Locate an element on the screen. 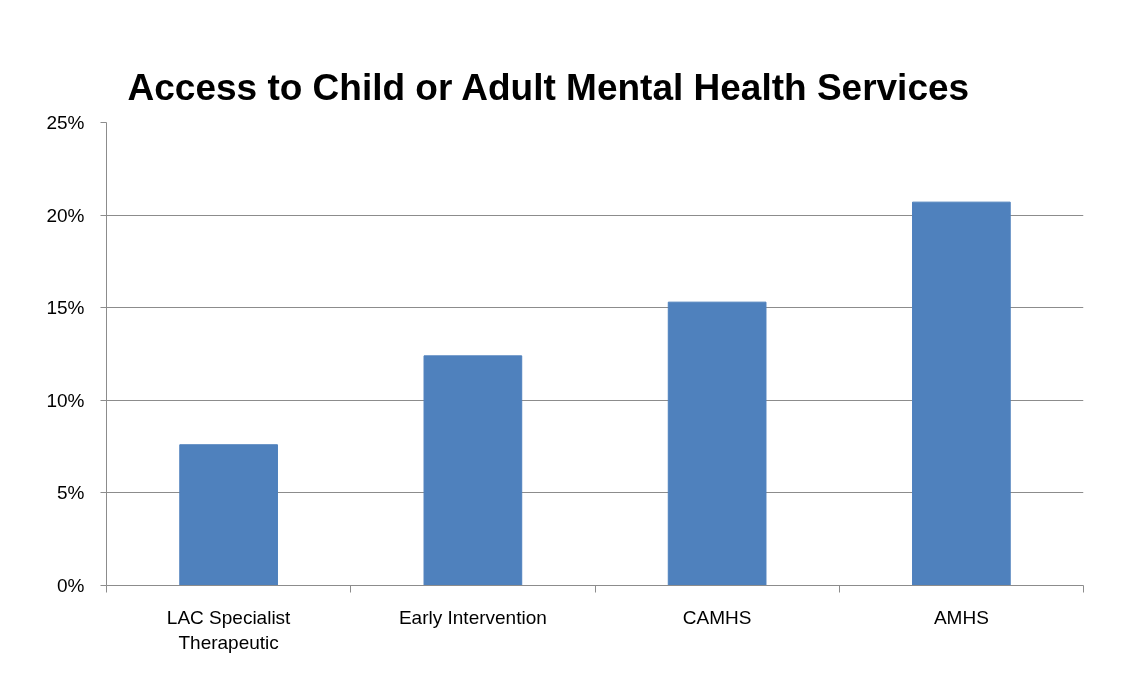  x-tick-label: Early Intervention is located at coordinates (472, 617).